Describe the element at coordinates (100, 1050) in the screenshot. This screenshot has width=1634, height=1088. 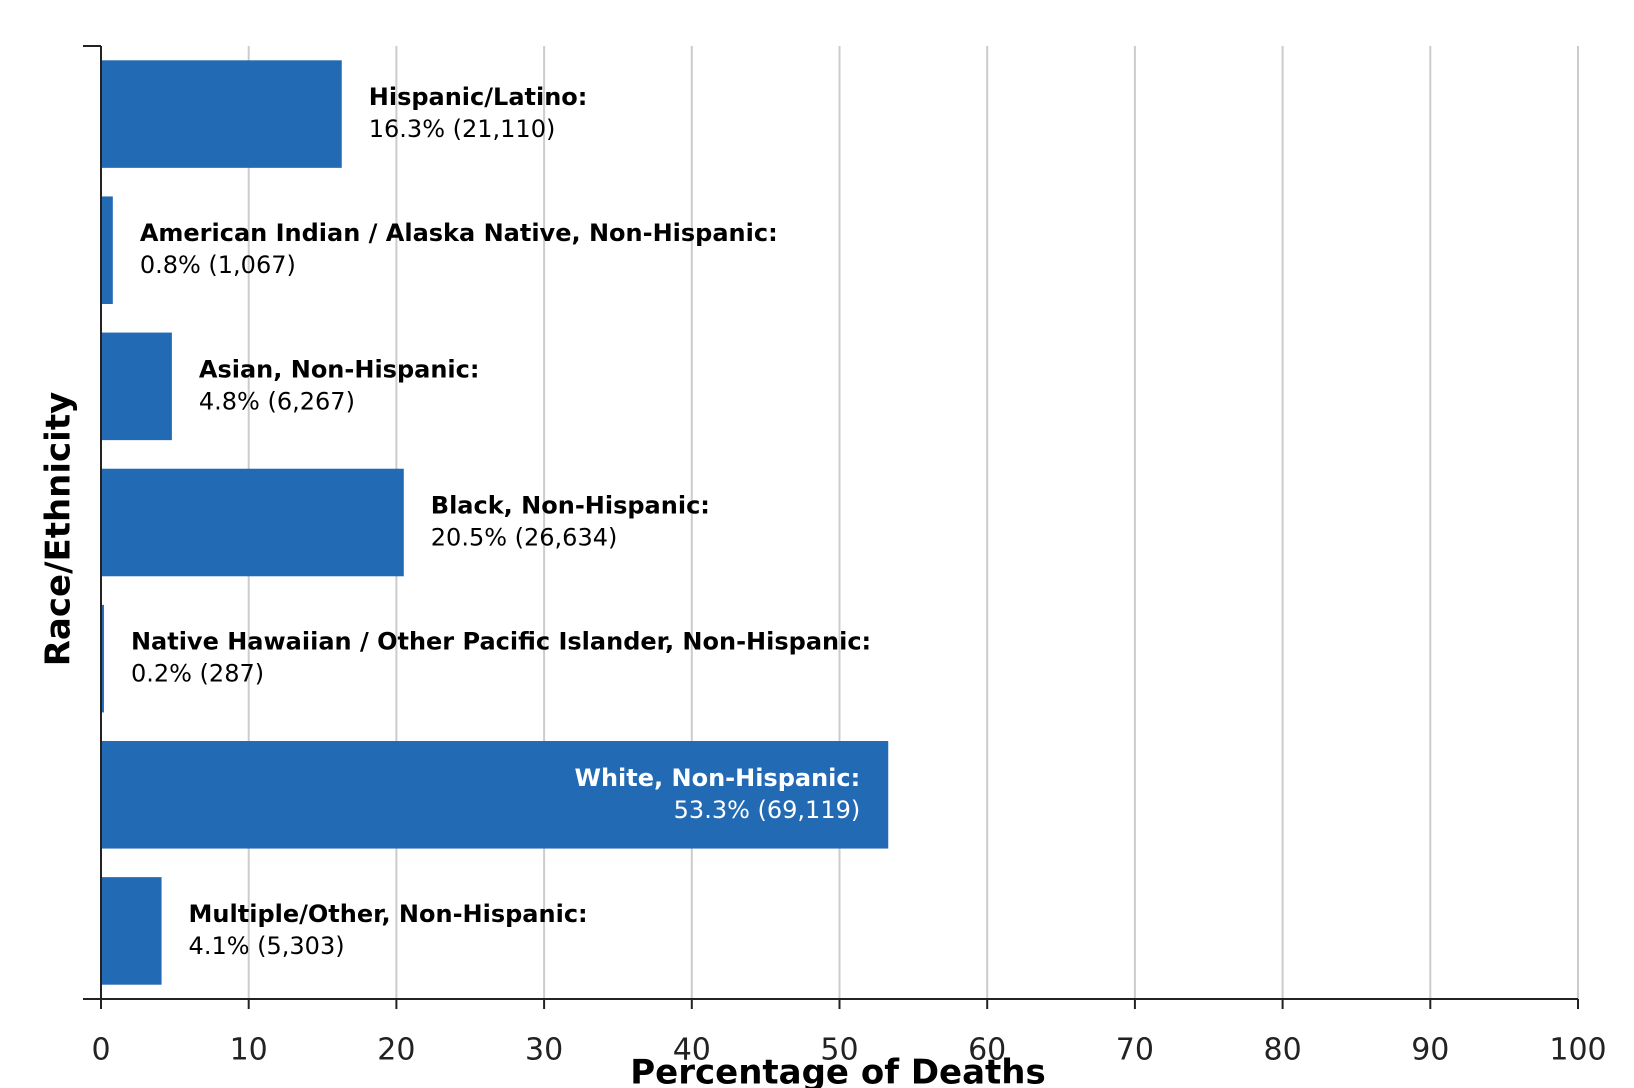
I see `x-tick-label: 0` at that location.